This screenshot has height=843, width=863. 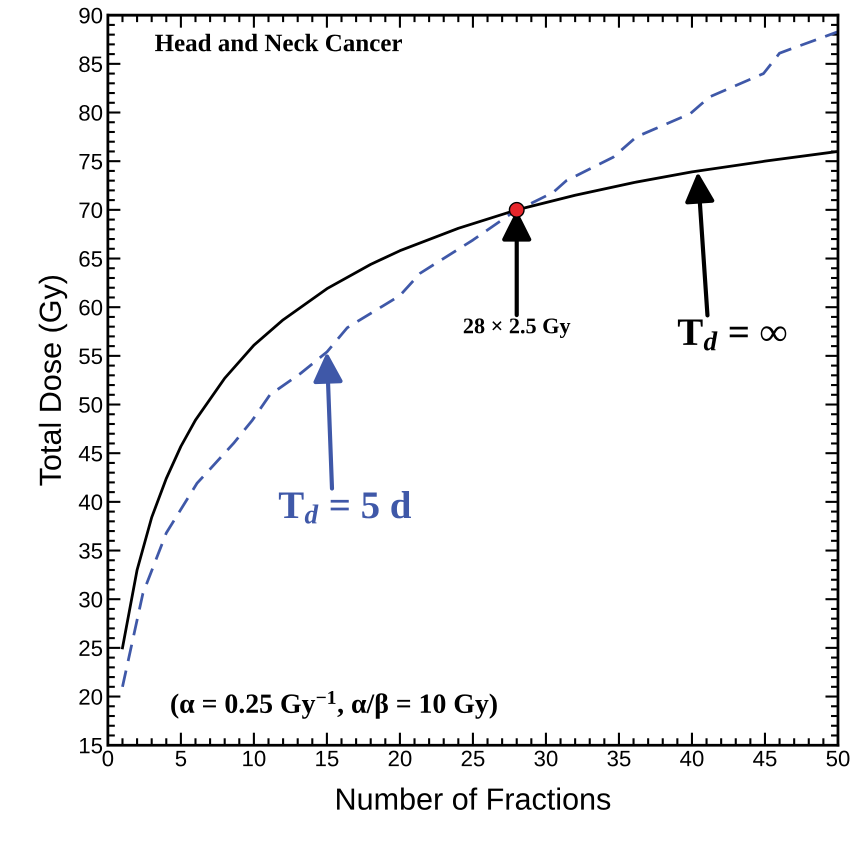 I want to click on x-tick-label: 0, so click(x=108, y=758).